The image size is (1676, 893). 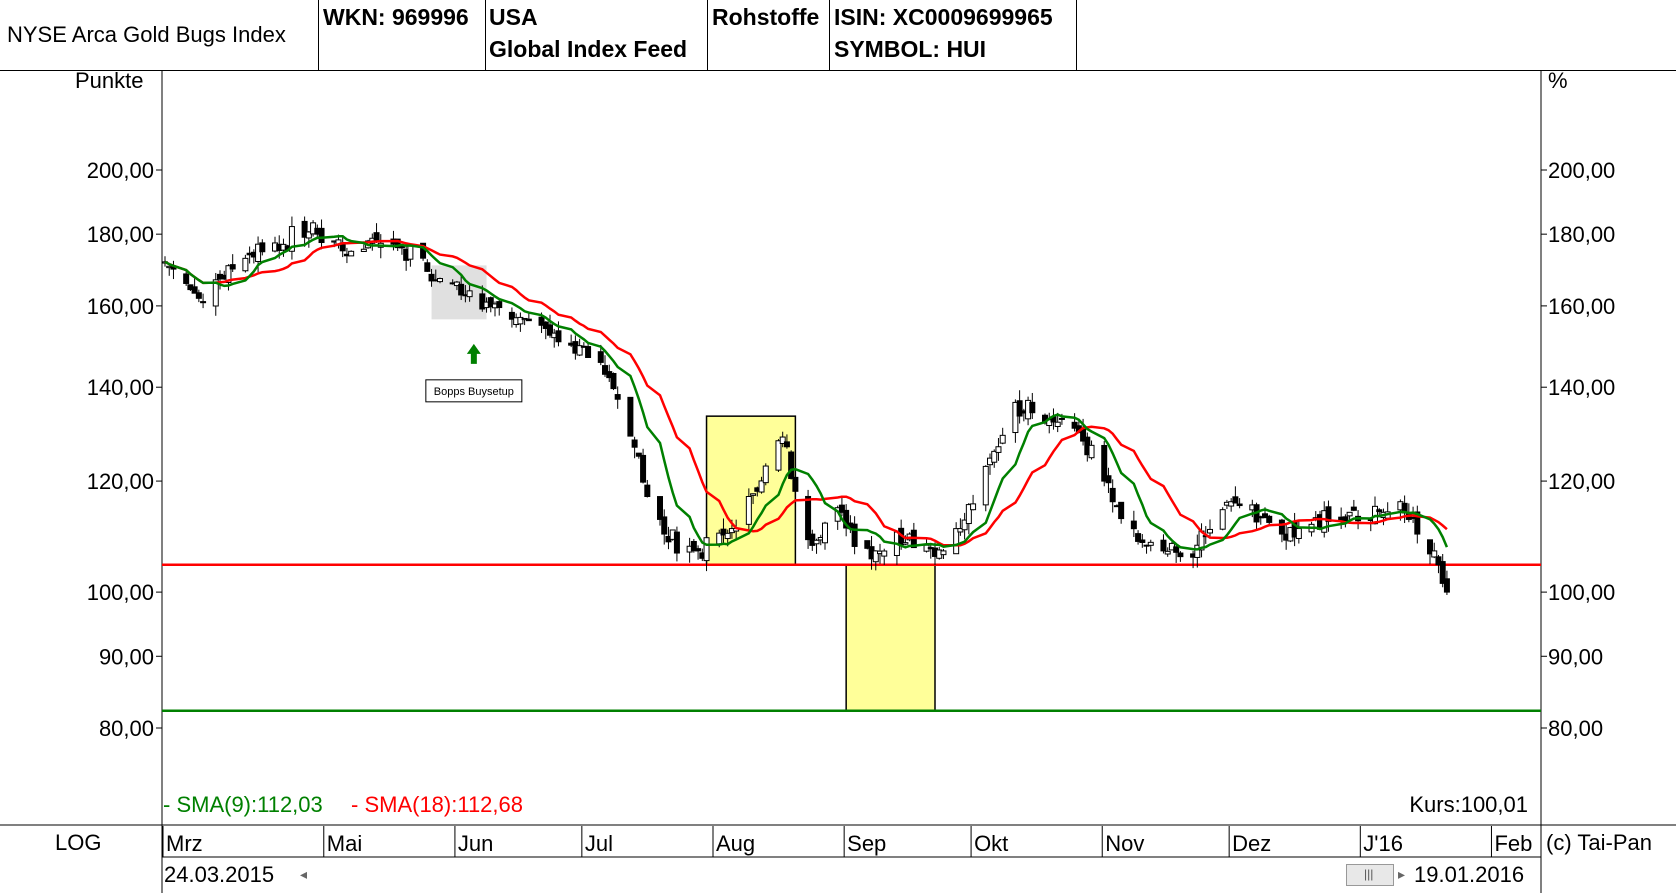 I want to click on x-month-label: Mai, so click(x=344, y=843).